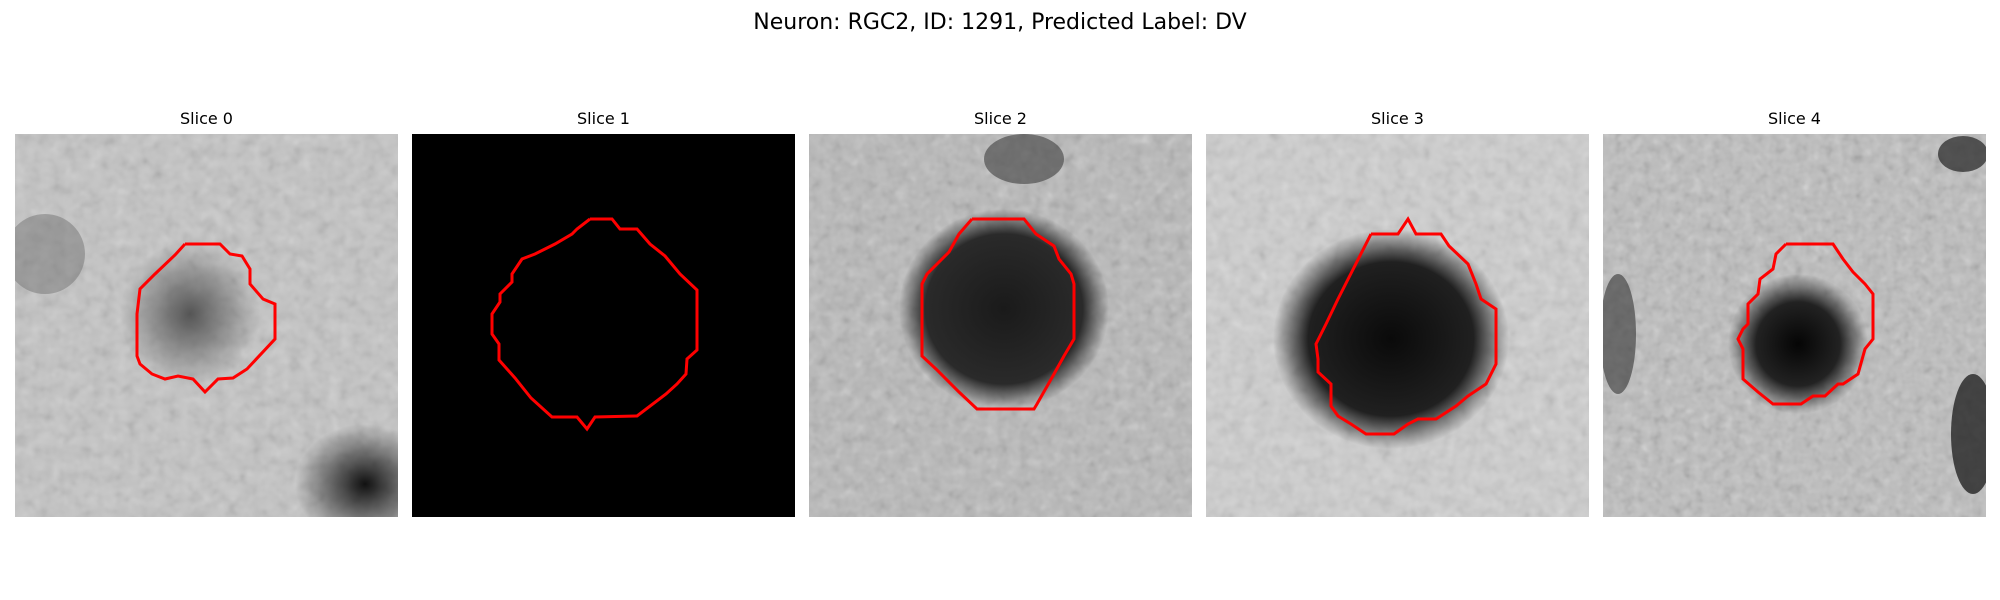  I want to click on slice-panel-3: Slice 3, so click(1397, 312).